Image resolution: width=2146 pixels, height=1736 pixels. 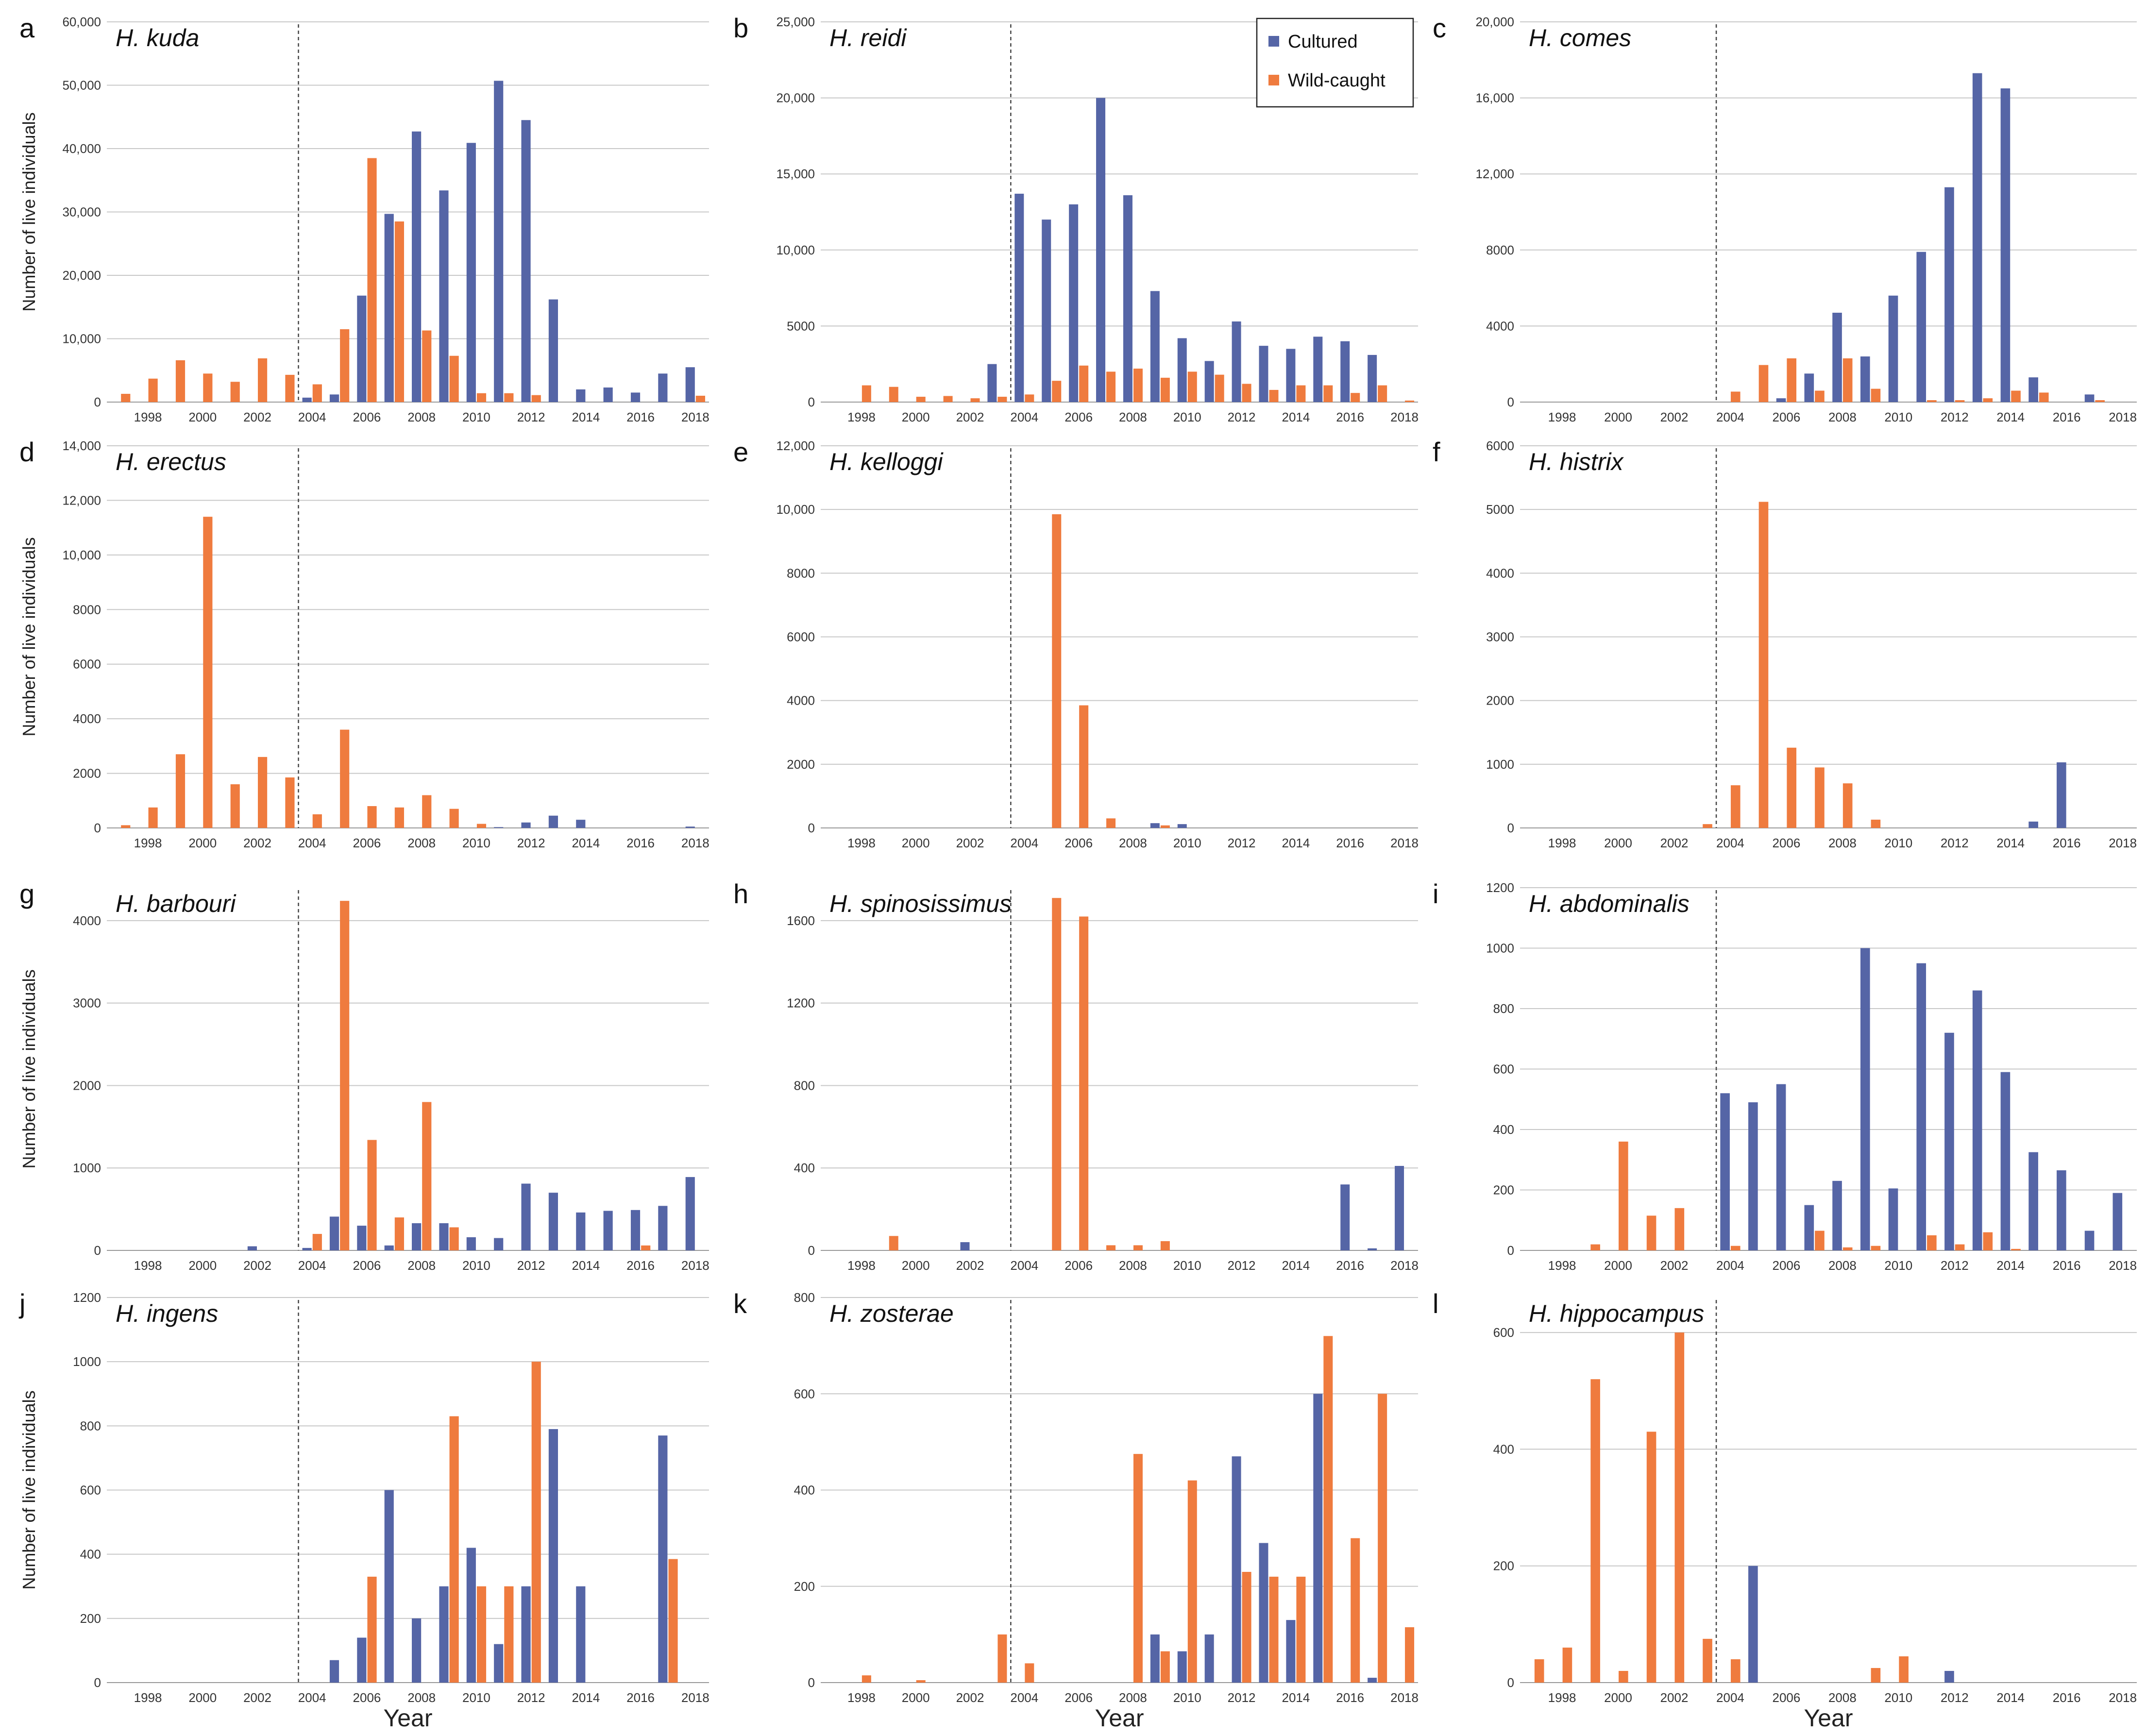 I want to click on y-tick-label: 800, so click(x=804, y=1297).